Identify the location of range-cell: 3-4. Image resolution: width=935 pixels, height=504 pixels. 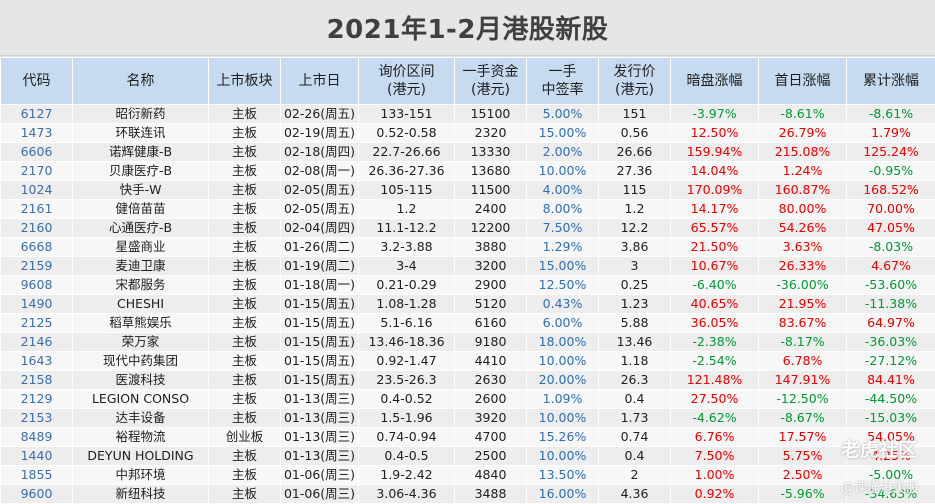
(406, 266).